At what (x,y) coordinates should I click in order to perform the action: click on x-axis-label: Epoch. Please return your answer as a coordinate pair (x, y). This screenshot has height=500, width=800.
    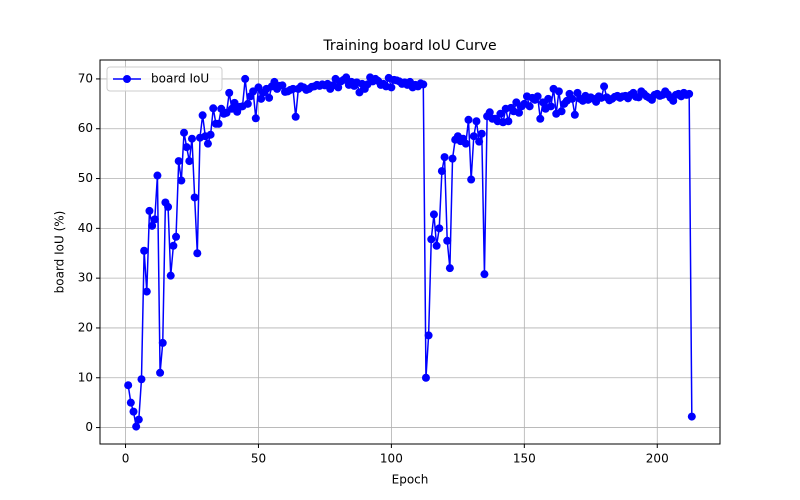
    Looking at the image, I should click on (410, 480).